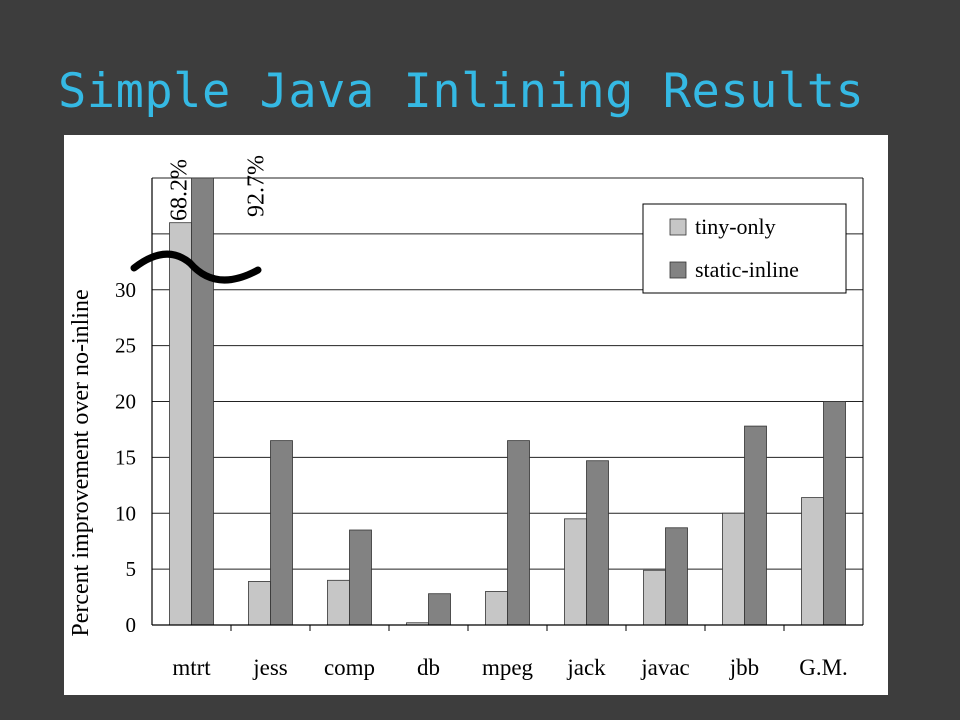 The width and height of the screenshot is (960, 720). I want to click on bar-tiny-only-javac, so click(654, 597).